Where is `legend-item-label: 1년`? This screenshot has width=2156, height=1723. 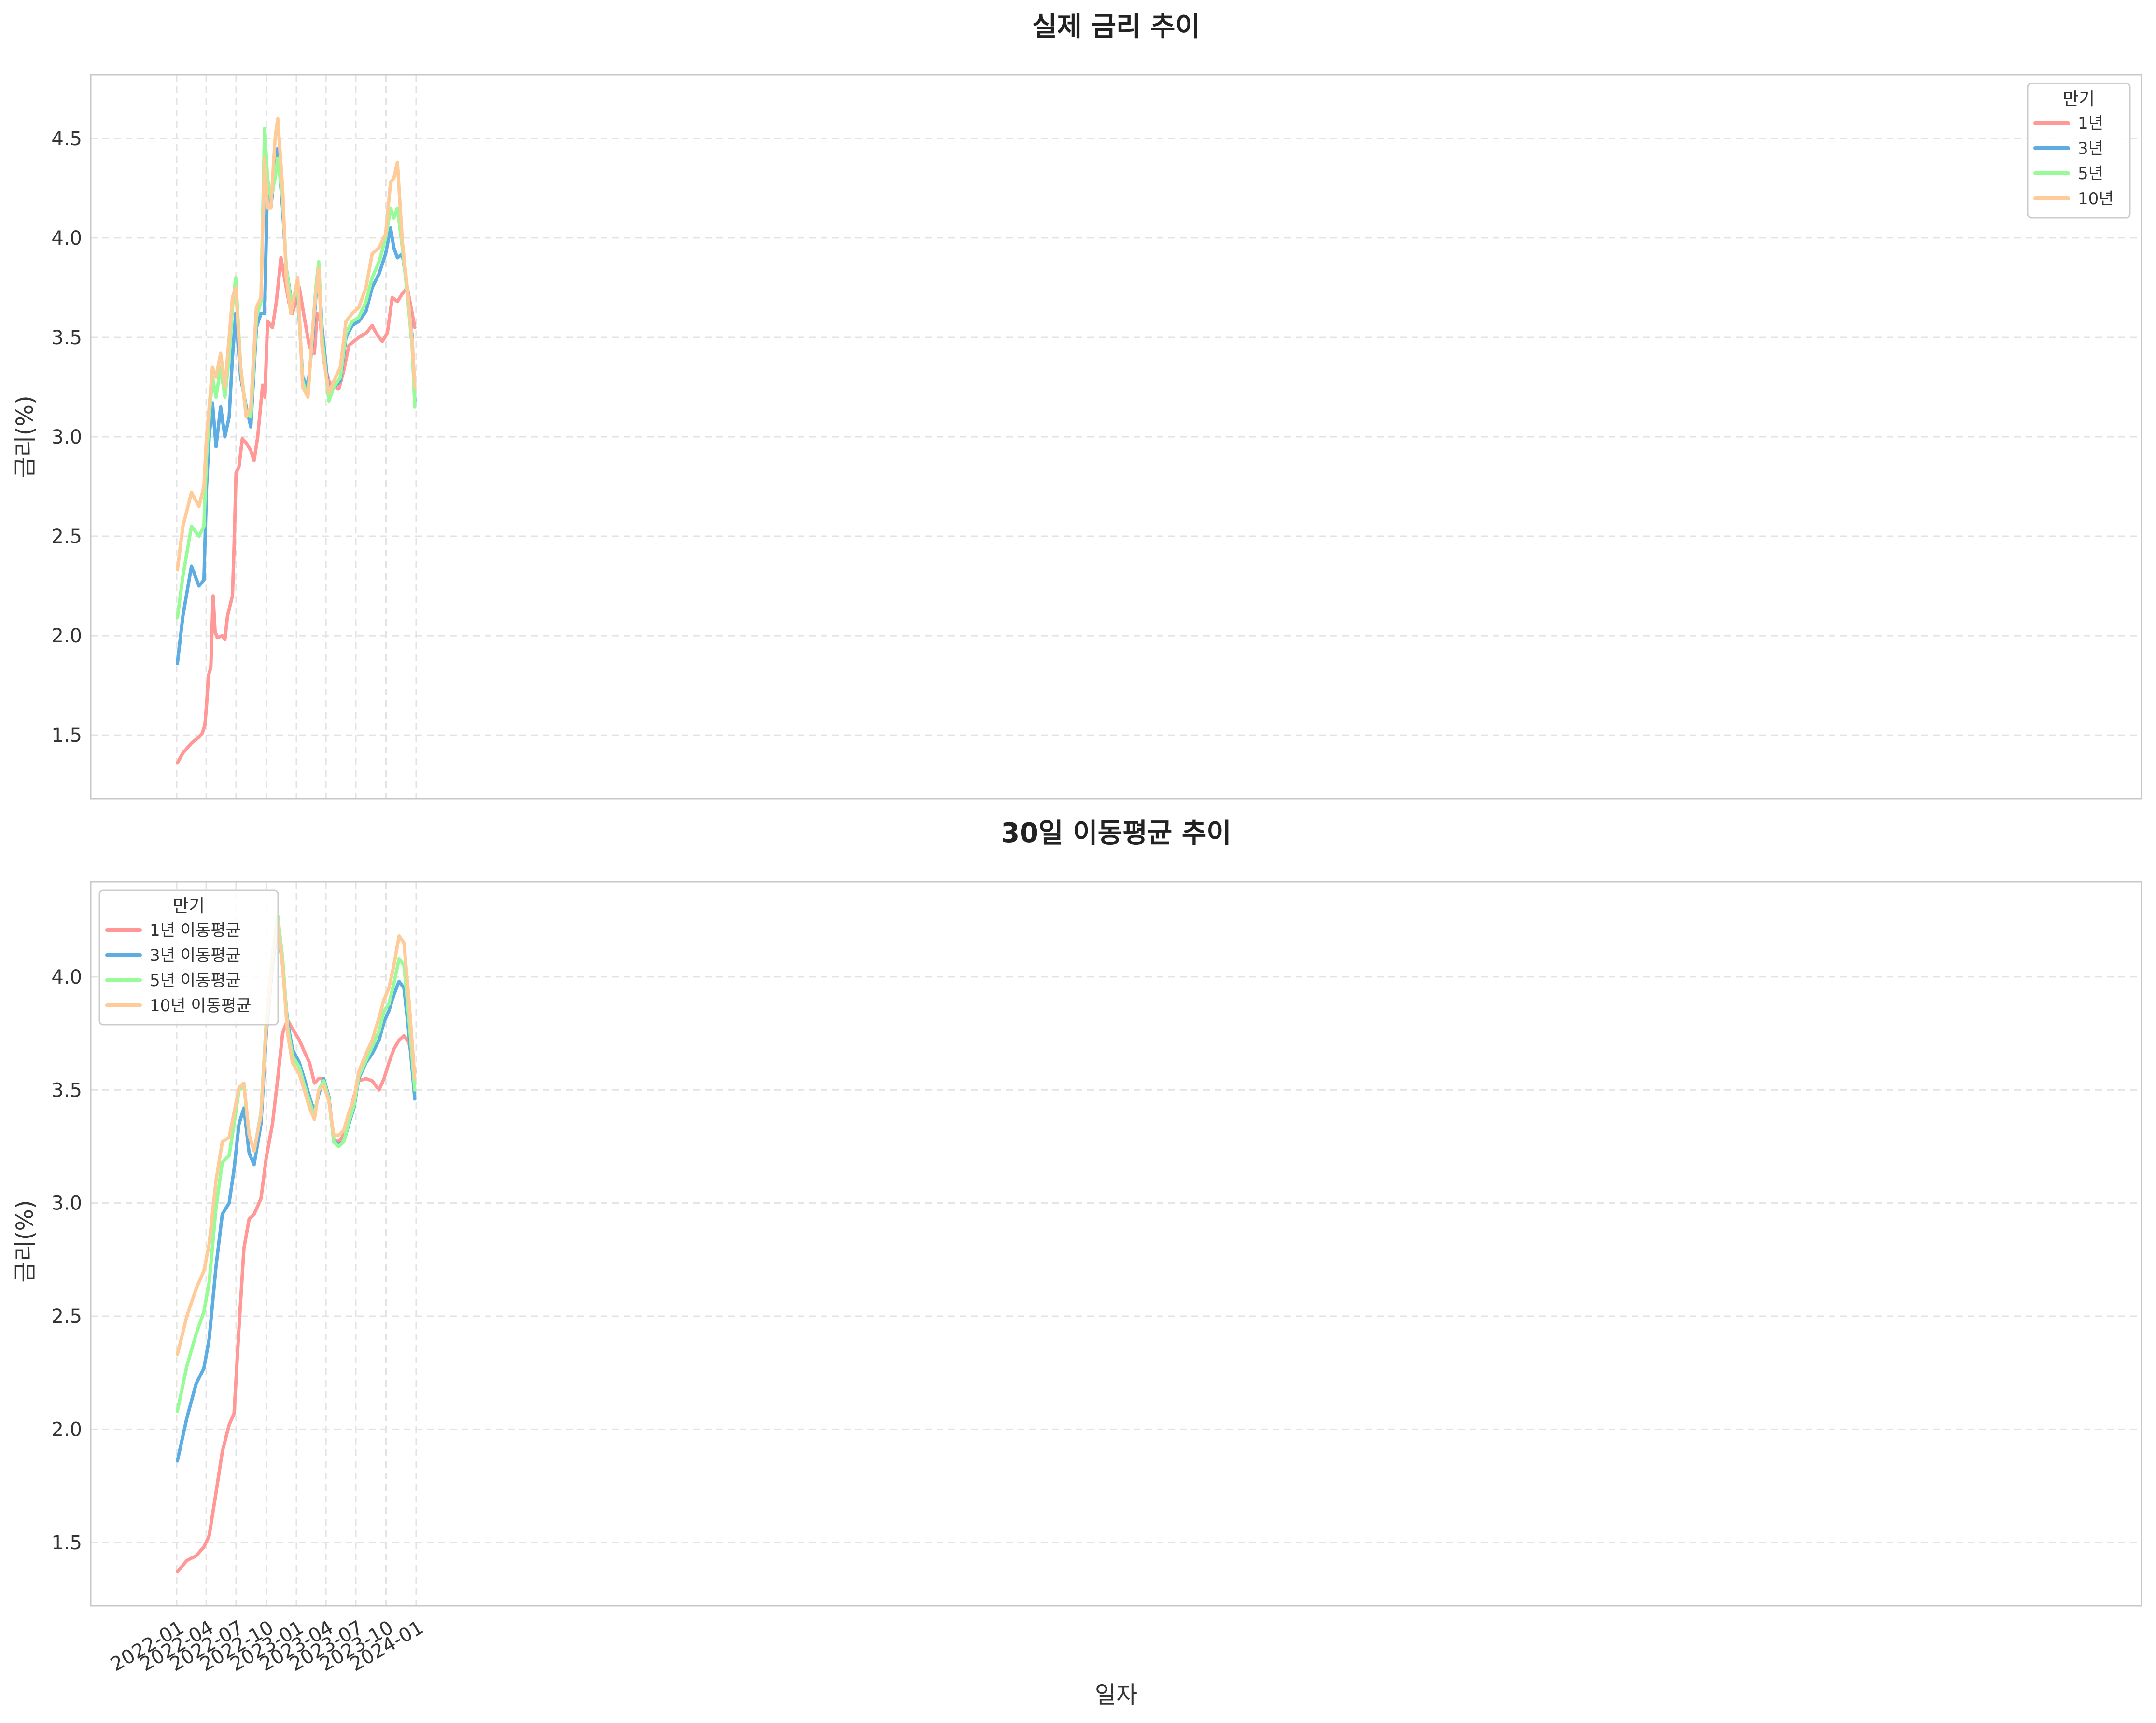 legend-item-label: 1년 is located at coordinates (2091, 123).